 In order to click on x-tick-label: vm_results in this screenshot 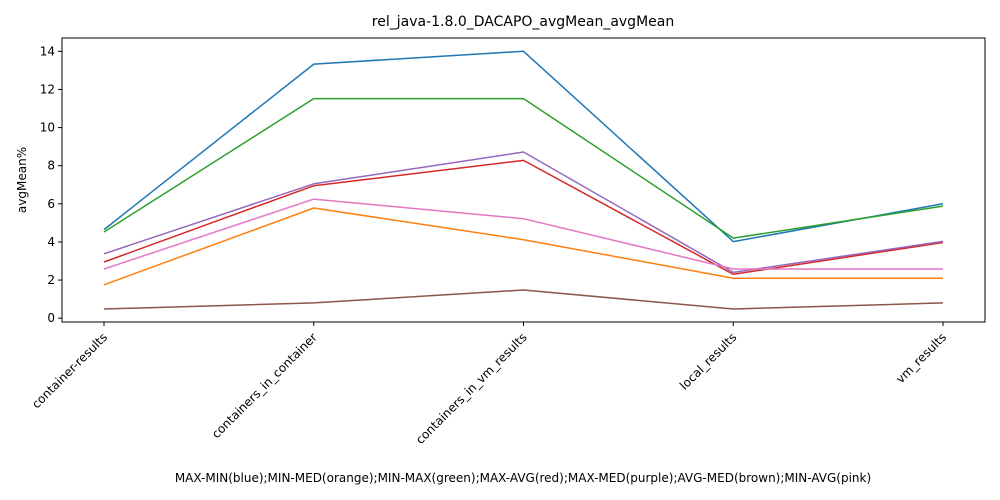, I will do `click(921, 358)`.